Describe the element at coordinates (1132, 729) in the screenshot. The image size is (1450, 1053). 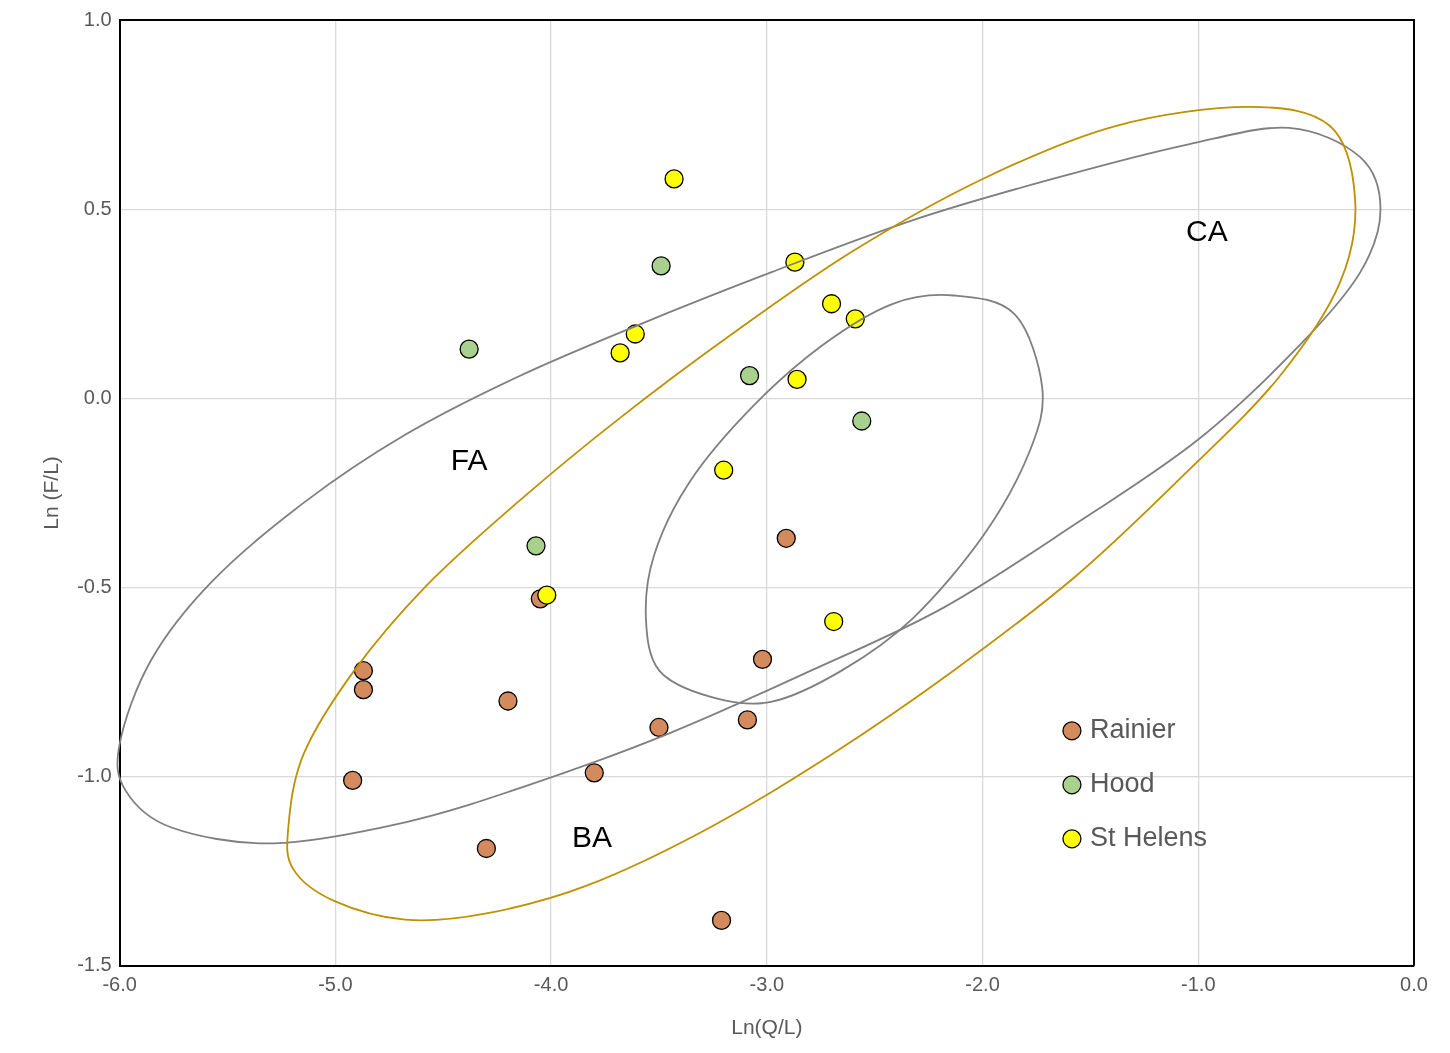
I see `legend-label: Rainier` at that location.